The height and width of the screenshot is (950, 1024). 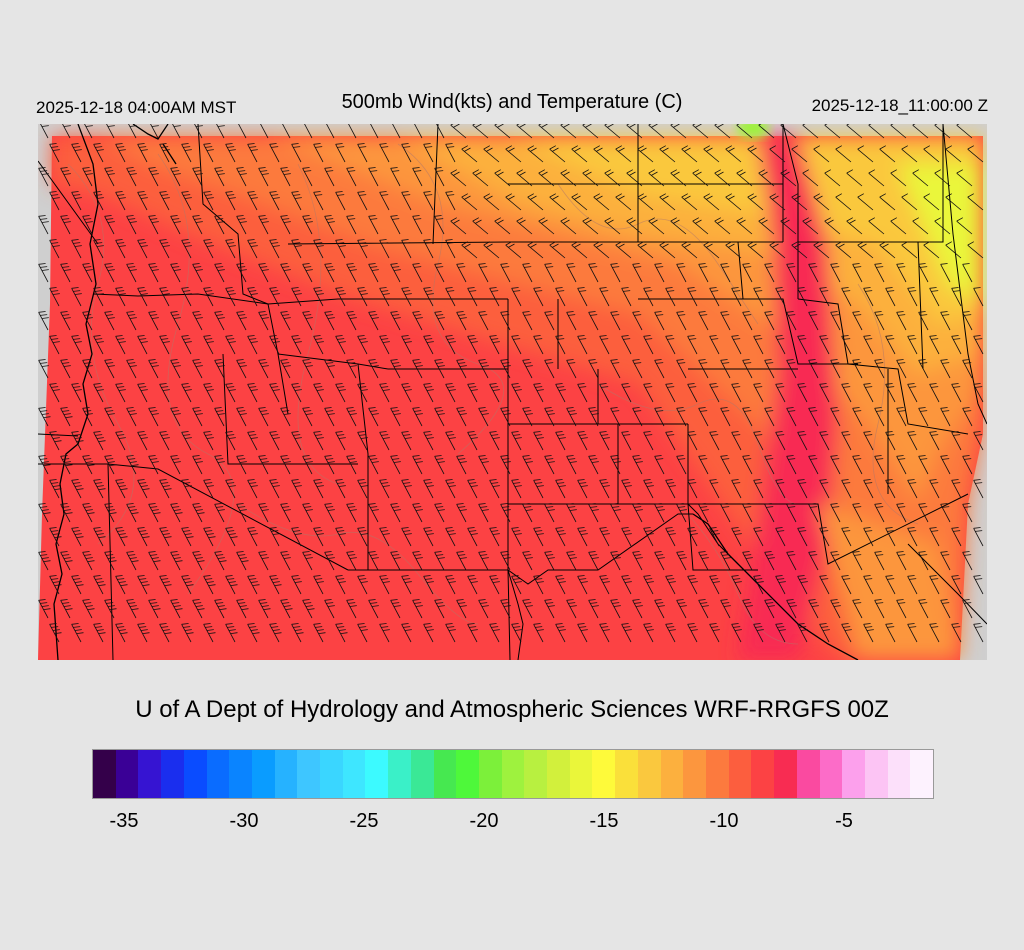 What do you see at coordinates (964, 274) in the screenshot?
I see `eastern-edge` at bounding box center [964, 274].